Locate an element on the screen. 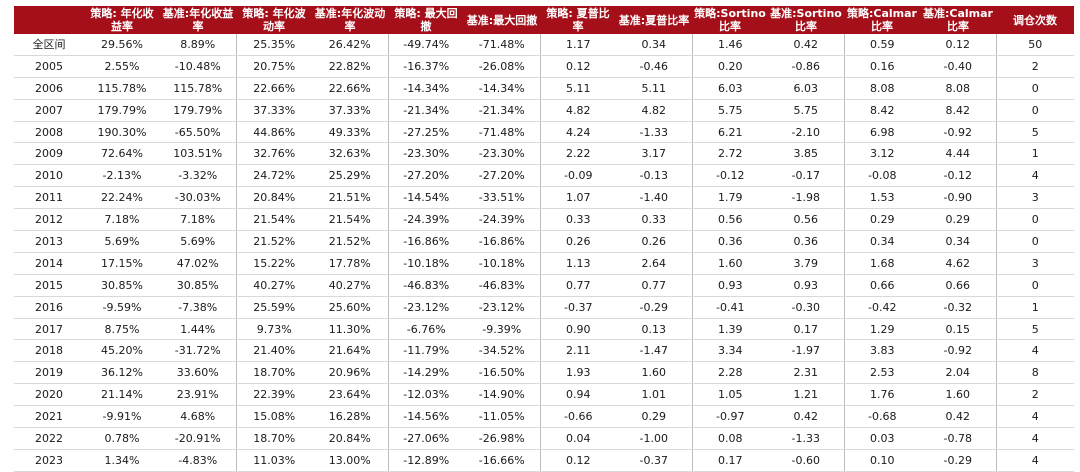 The height and width of the screenshot is (472, 1080). table-cell: 20.96% is located at coordinates (350, 373).